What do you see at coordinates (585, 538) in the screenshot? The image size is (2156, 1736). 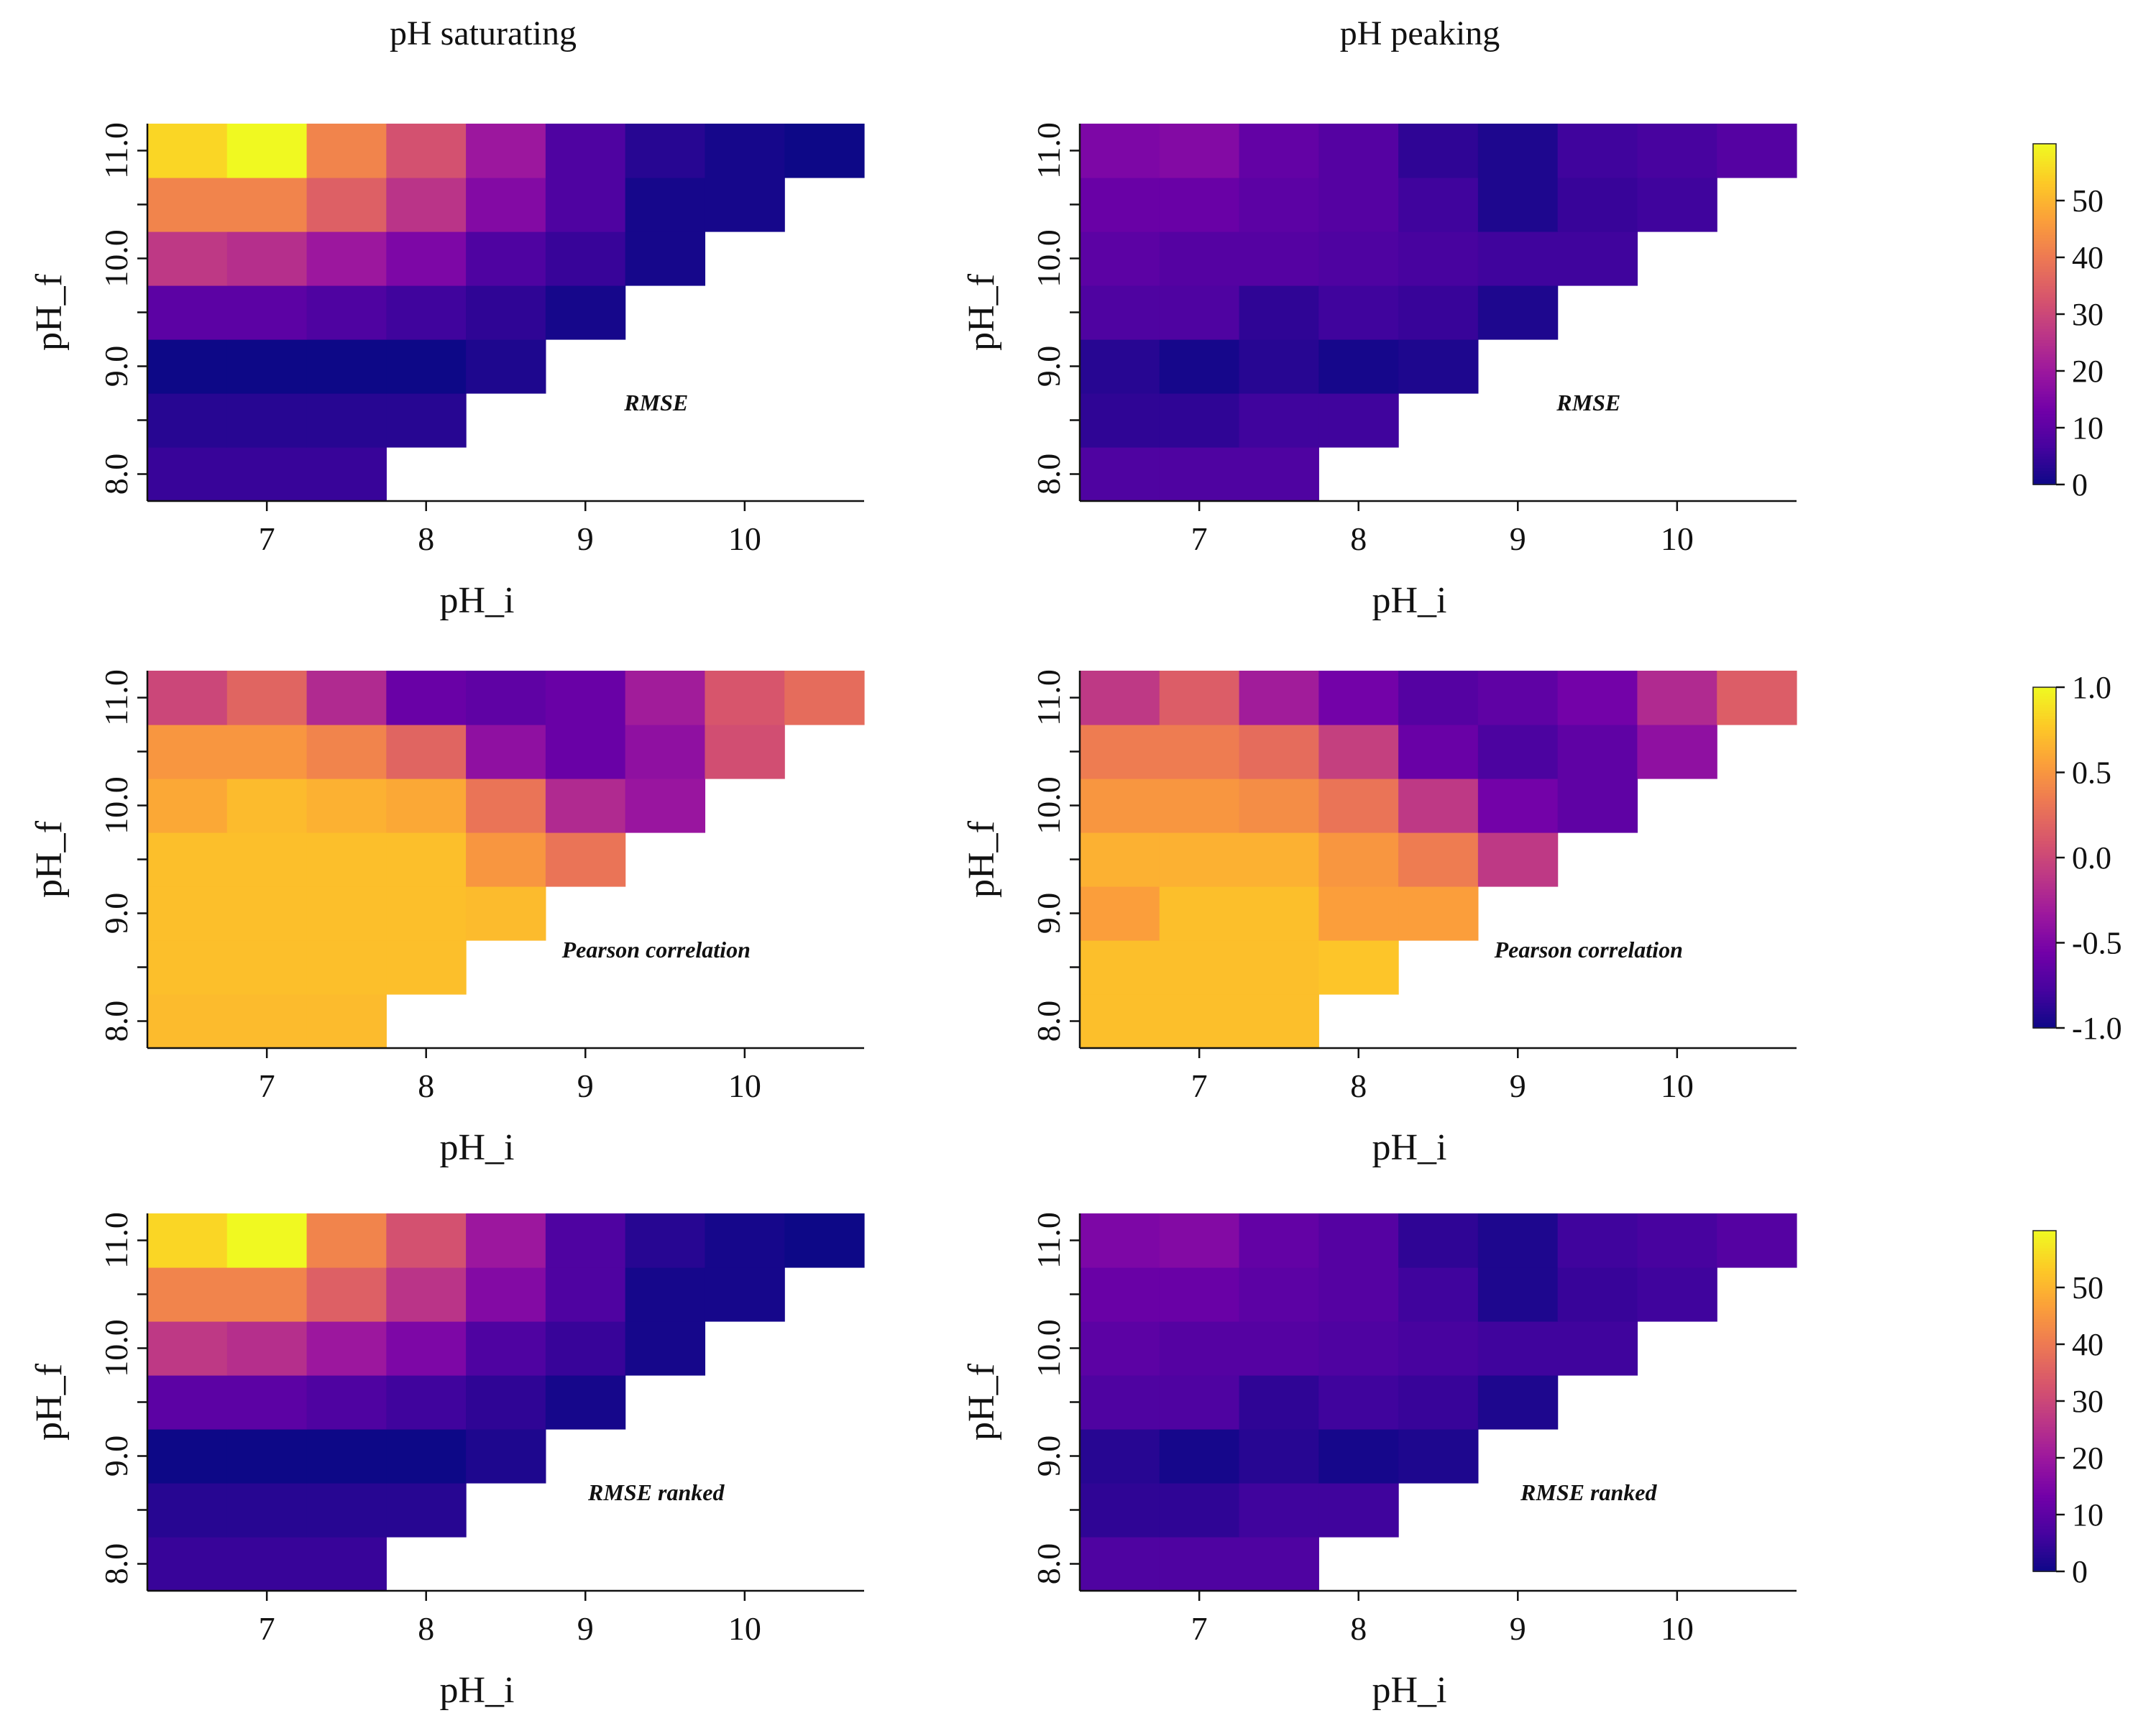 I see `x-tick-label: 9` at bounding box center [585, 538].